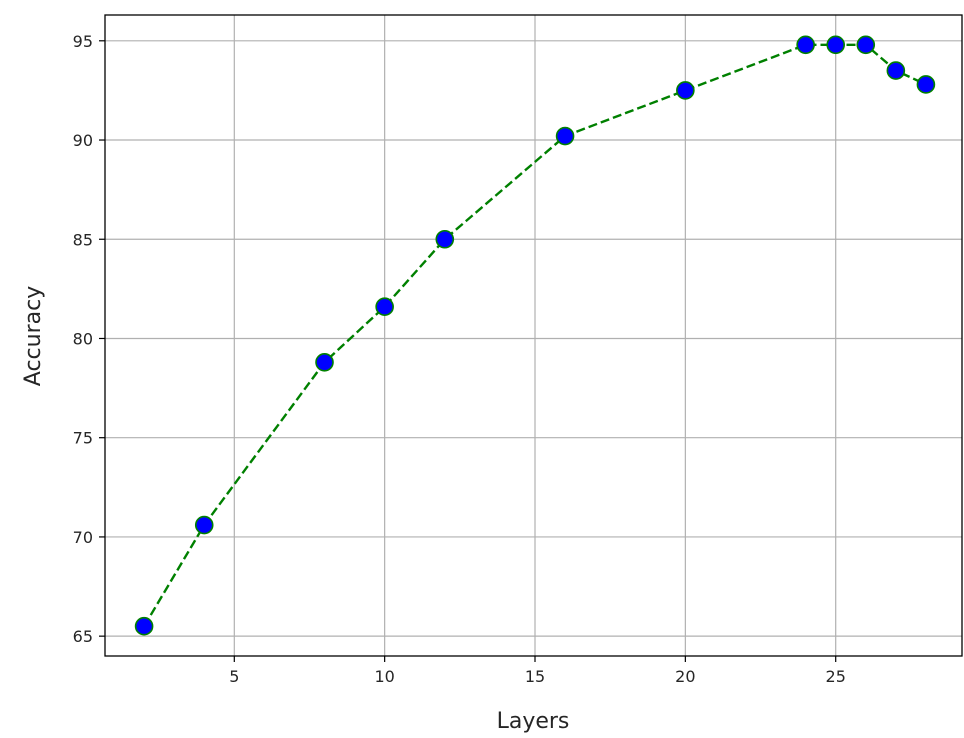 This screenshot has height=738, width=964. I want to click on y-tick-label: 95, so click(83, 41).